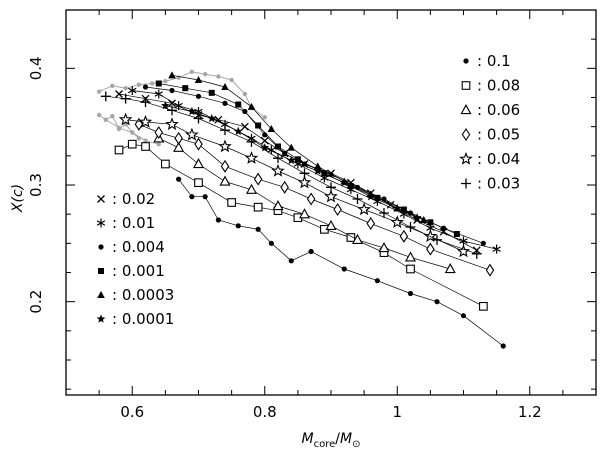  I want to click on legend-entry-0.0003: : 0.0003, so click(135, 295).